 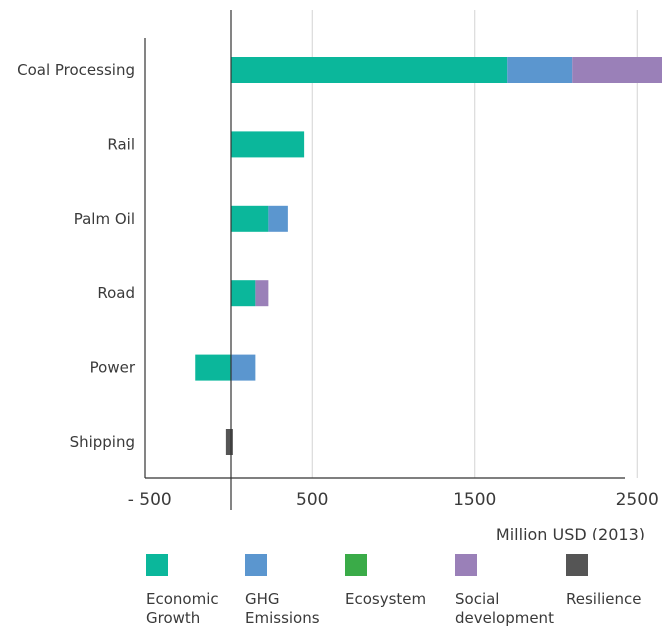 I want to click on category-label: Palm Oil, so click(x=104, y=219).